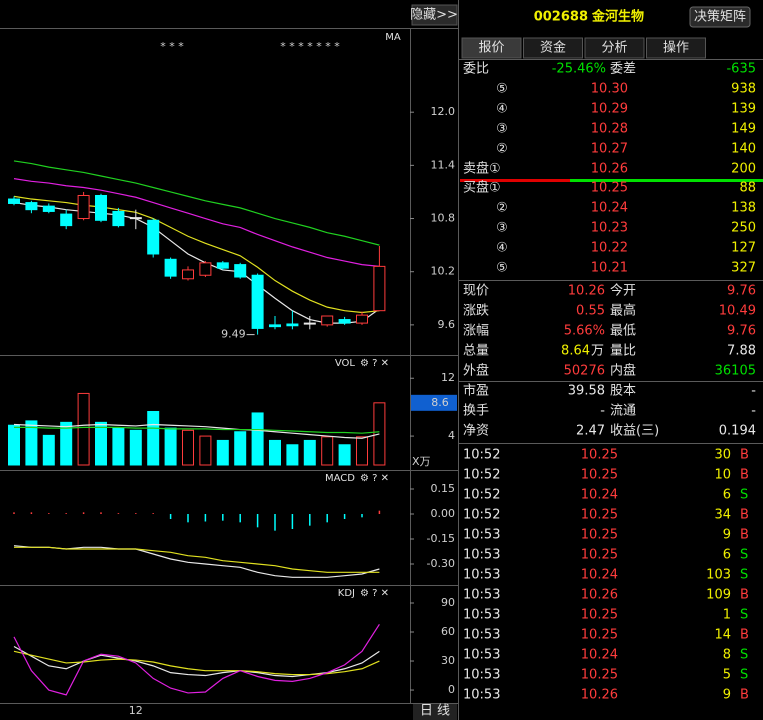 Image resolution: width=763 pixels, height=720 pixels. What do you see at coordinates (727, 555) in the screenshot?
I see `trade-volume: 6` at bounding box center [727, 555].